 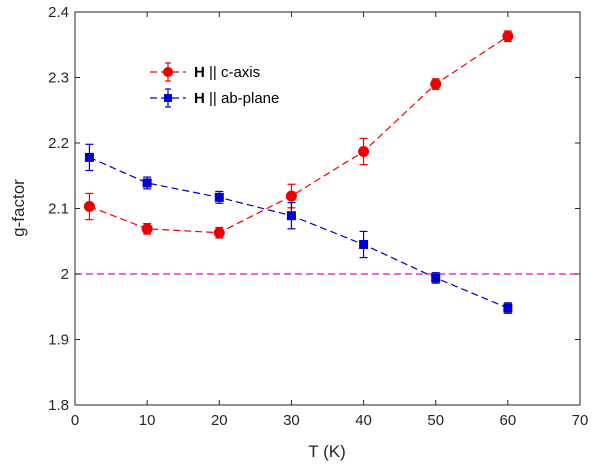 What do you see at coordinates (242, 98) in the screenshot?
I see `legend-label-rest: || ab-plane` at bounding box center [242, 98].